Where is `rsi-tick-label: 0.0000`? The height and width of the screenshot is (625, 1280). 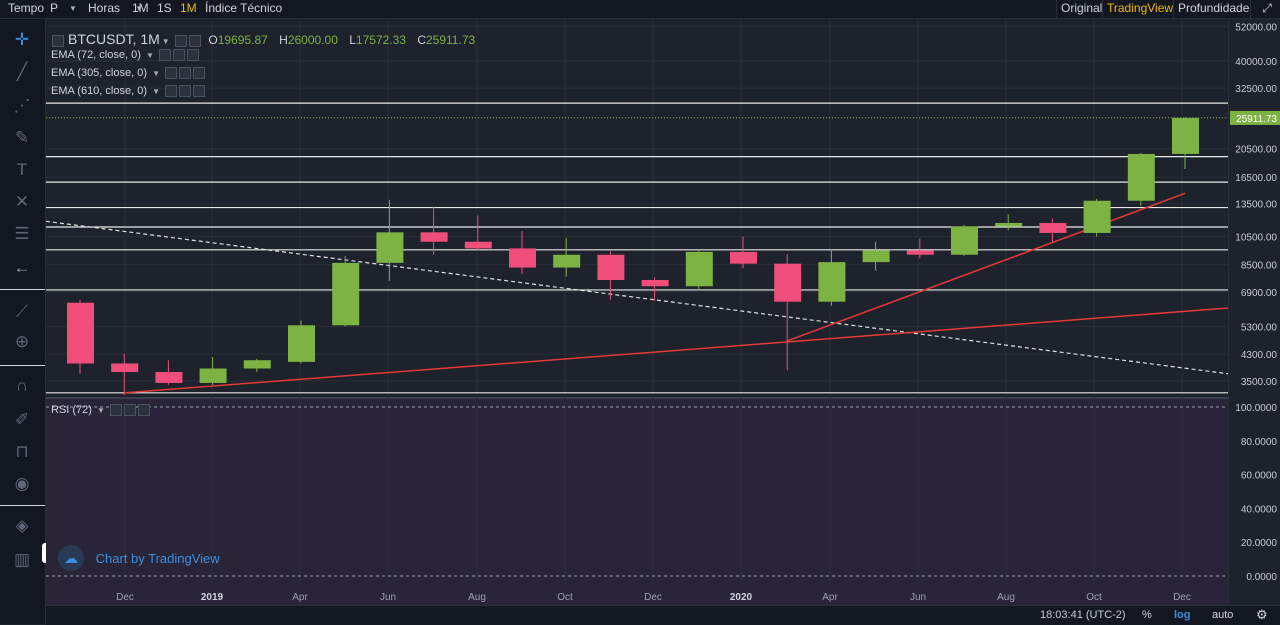 rsi-tick-label: 0.0000 is located at coordinates (1261, 577).